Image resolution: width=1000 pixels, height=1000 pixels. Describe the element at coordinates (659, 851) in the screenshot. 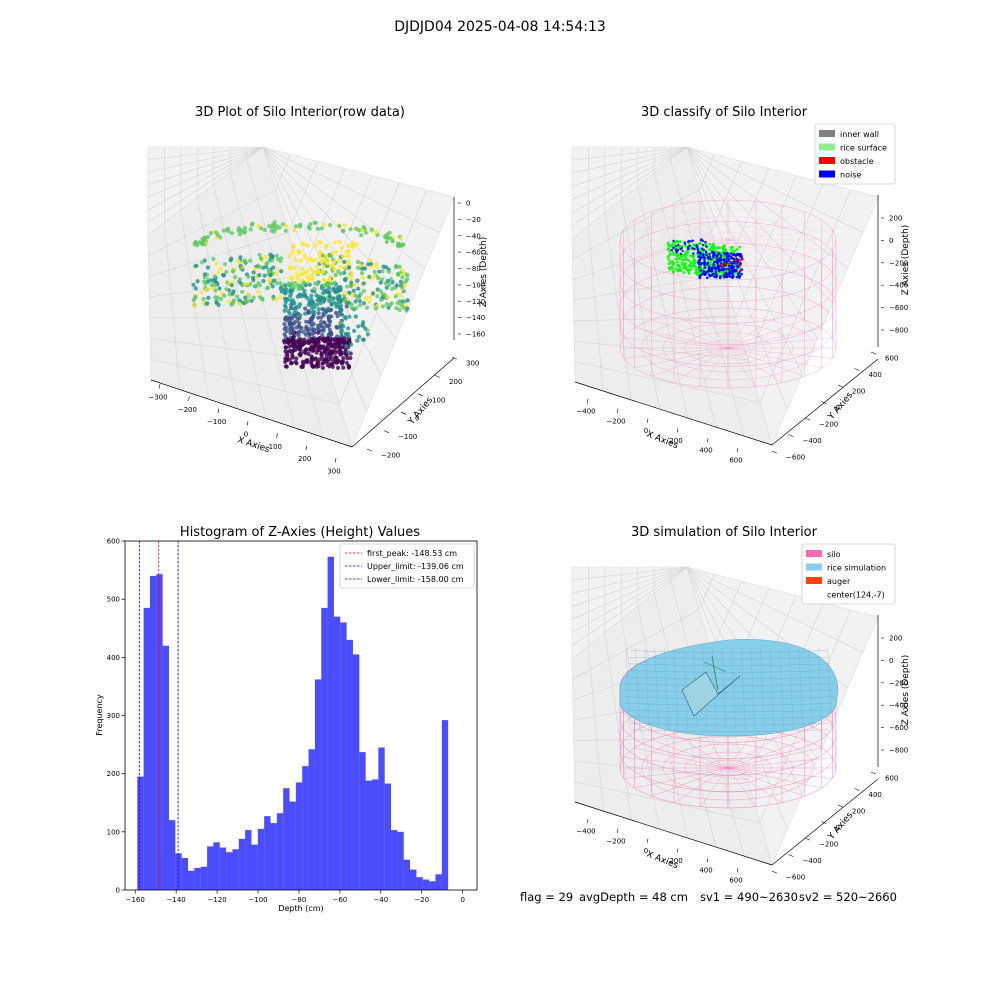

I see `simulation-x-ticks: −400 −200 0 200 400 600` at that location.